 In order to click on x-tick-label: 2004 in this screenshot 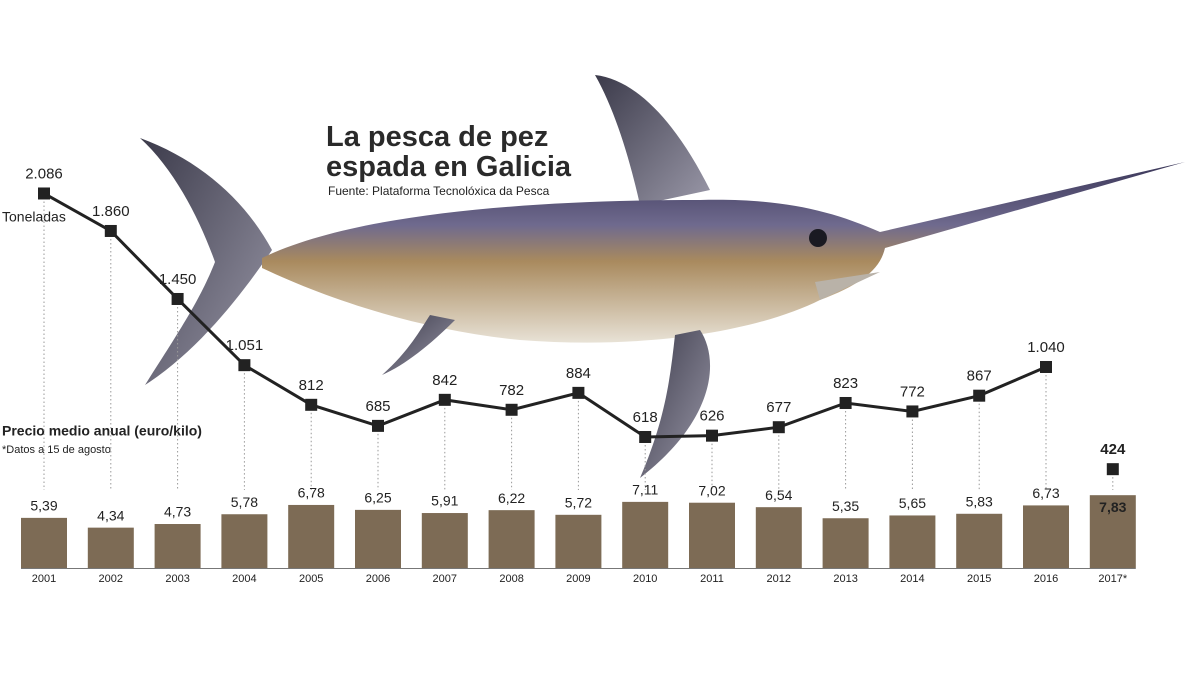, I will do `click(244, 579)`.